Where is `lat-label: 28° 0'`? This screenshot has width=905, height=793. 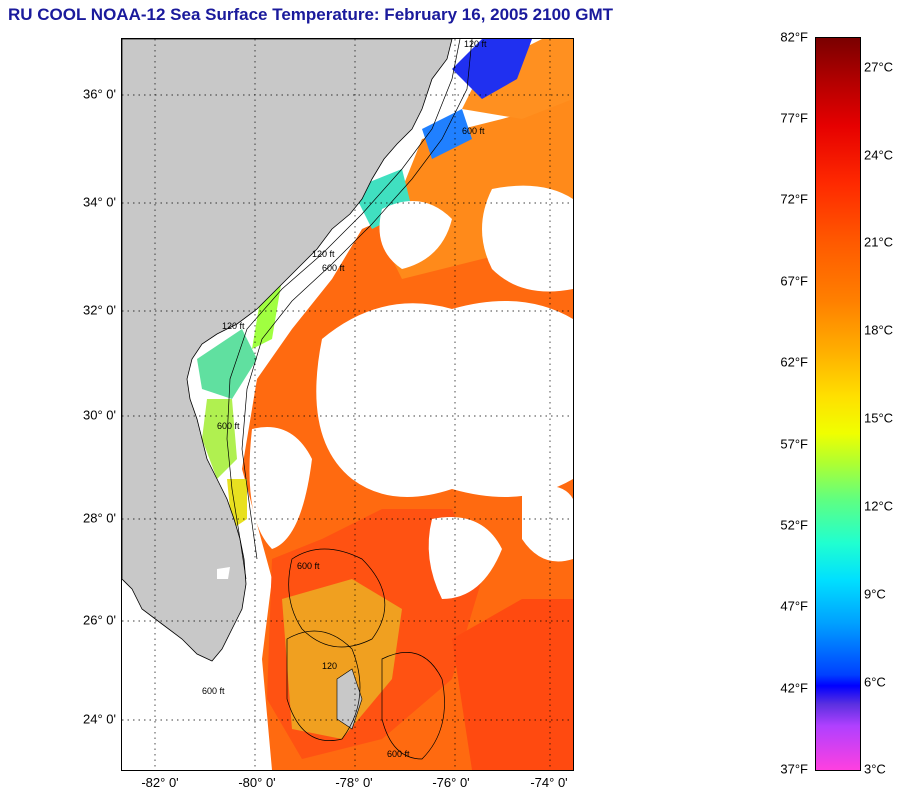
lat-label: 28° 0' is located at coordinates (99, 518).